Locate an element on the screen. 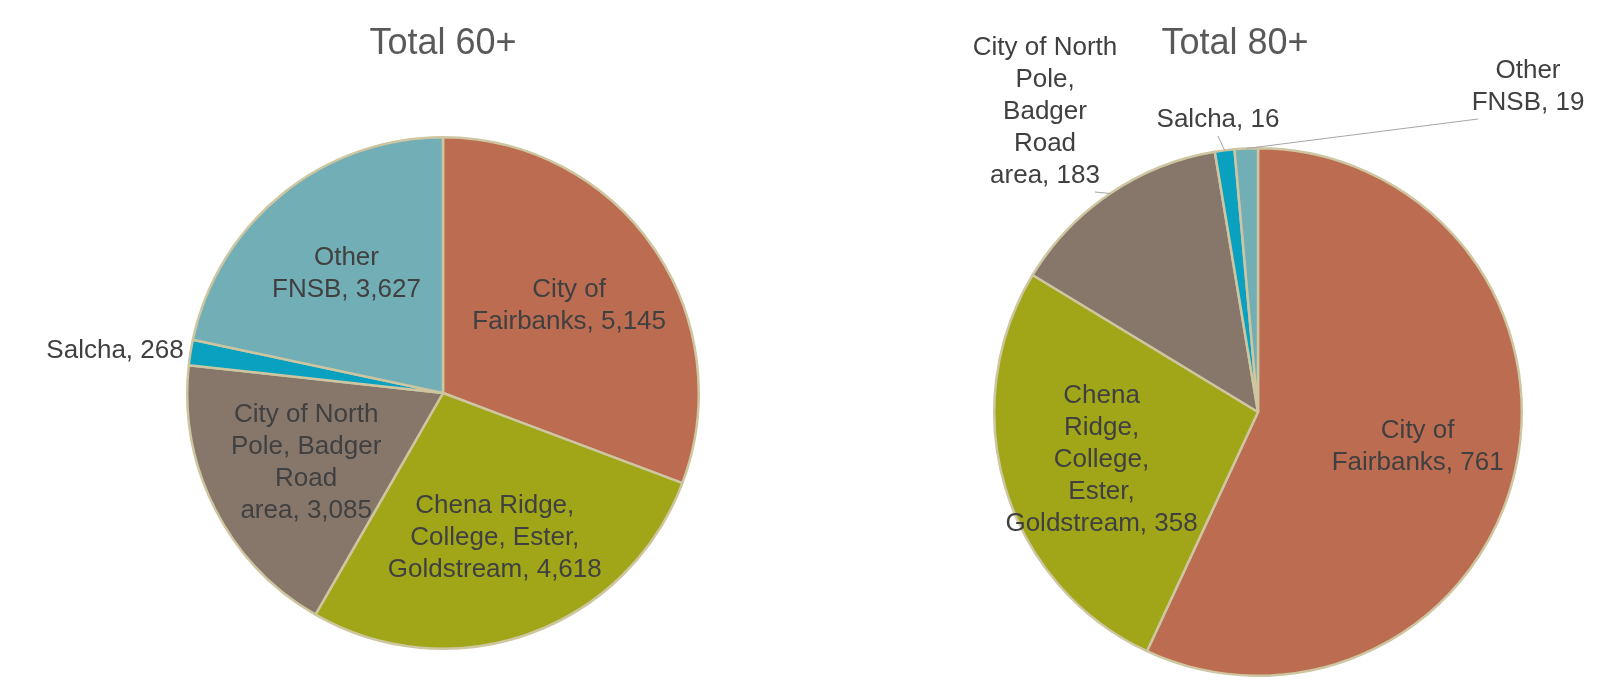  slice-label: Salcha, 16 is located at coordinates (1218, 118).